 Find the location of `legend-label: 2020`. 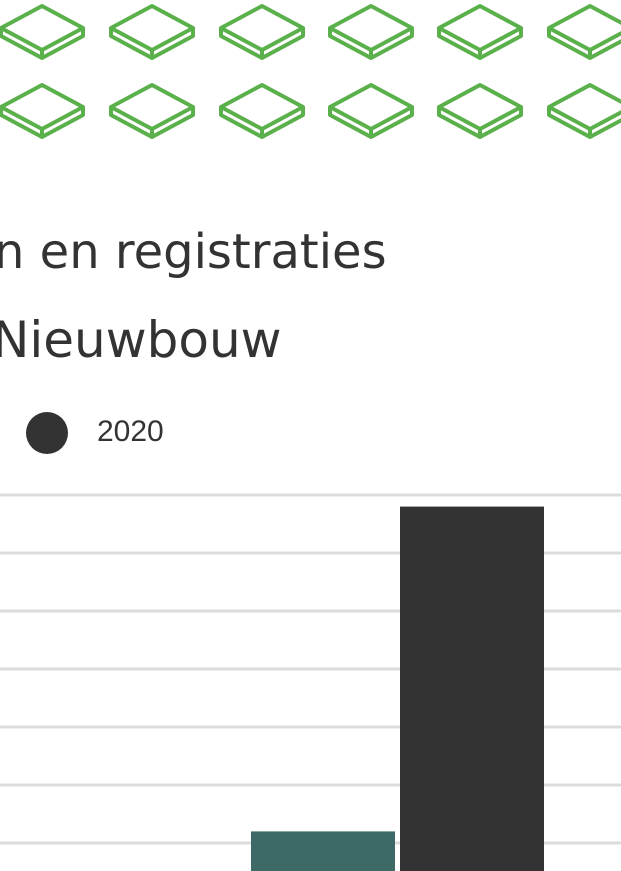

legend-label: 2020 is located at coordinates (130, 431).